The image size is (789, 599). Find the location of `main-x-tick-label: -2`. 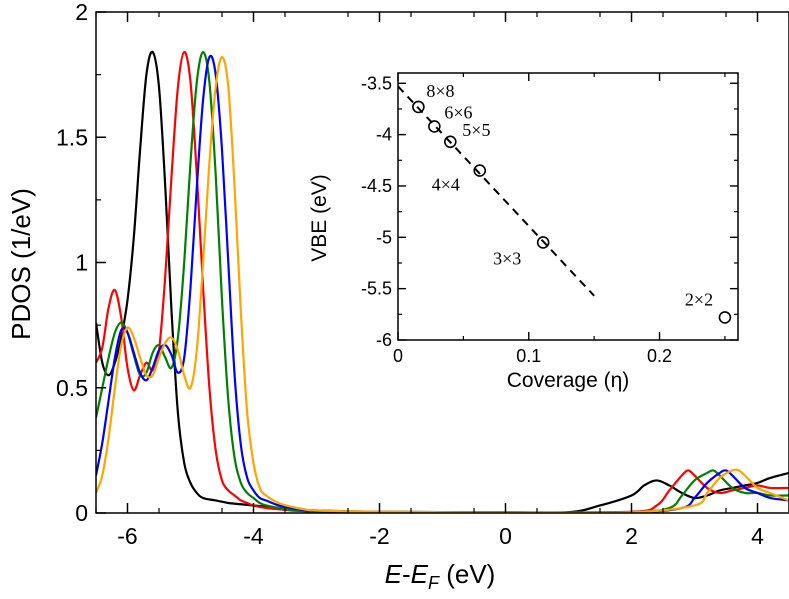

main-x-tick-label: -2 is located at coordinates (379, 536).